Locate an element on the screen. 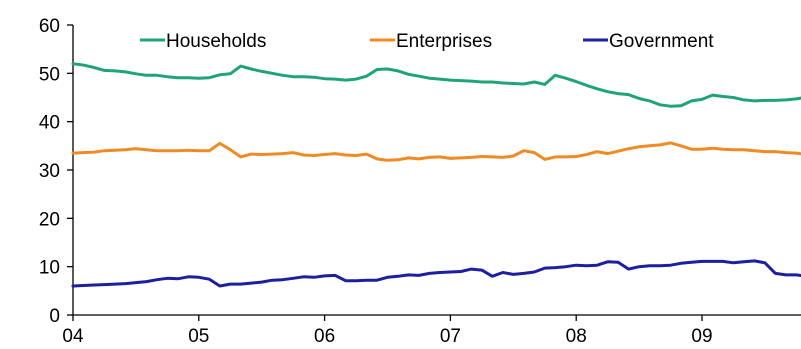  y-tick-label: 60 is located at coordinates (49, 26).